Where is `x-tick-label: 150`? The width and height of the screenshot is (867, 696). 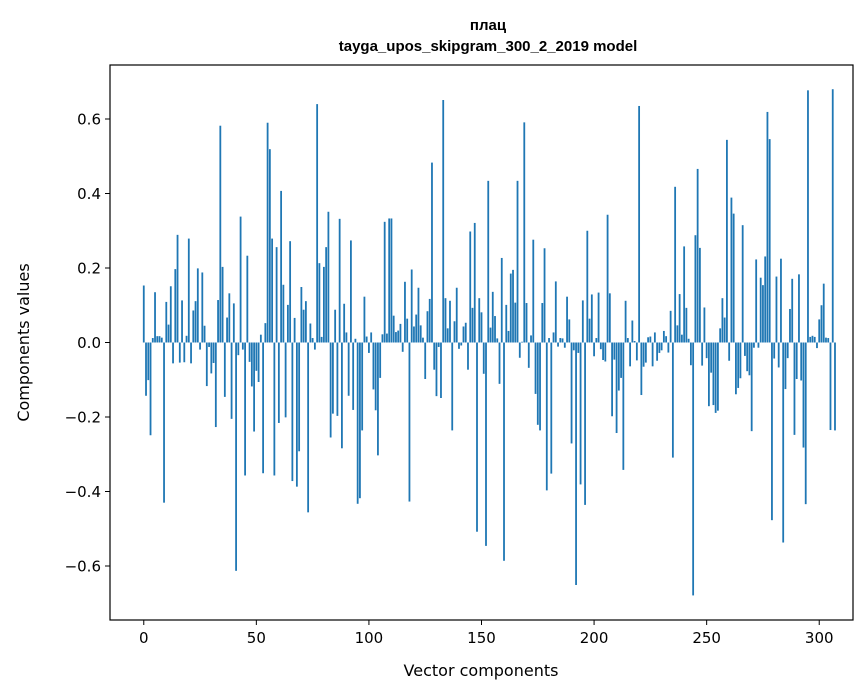 x-tick-label: 150 is located at coordinates (481, 638).